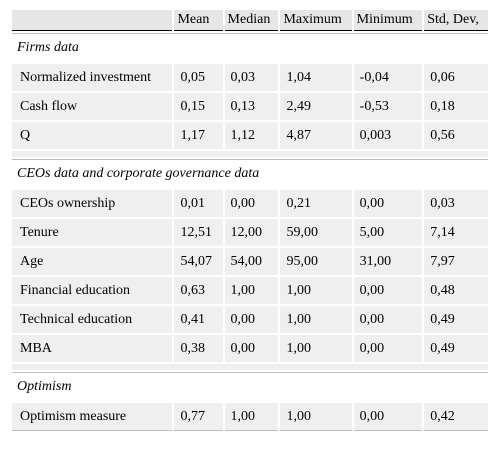  What do you see at coordinates (316, 77) in the screenshot?
I see `cell-maximum: 1,04` at bounding box center [316, 77].